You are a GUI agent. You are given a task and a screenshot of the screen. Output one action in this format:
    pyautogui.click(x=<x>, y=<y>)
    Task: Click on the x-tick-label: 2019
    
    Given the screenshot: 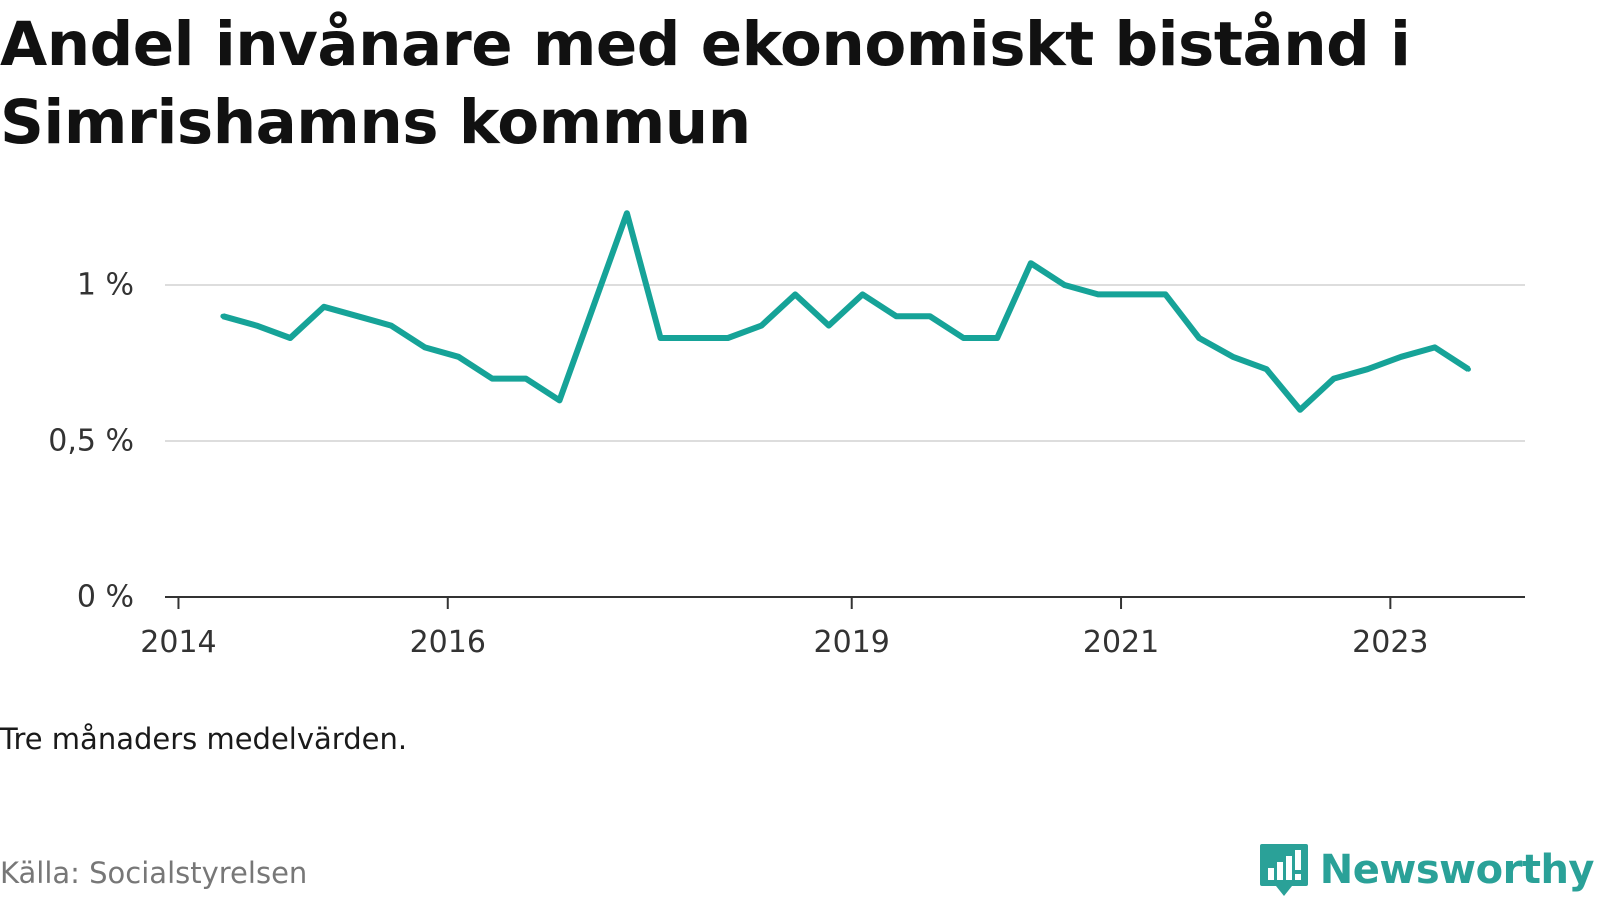 What is the action you would take?
    pyautogui.click(x=852, y=642)
    